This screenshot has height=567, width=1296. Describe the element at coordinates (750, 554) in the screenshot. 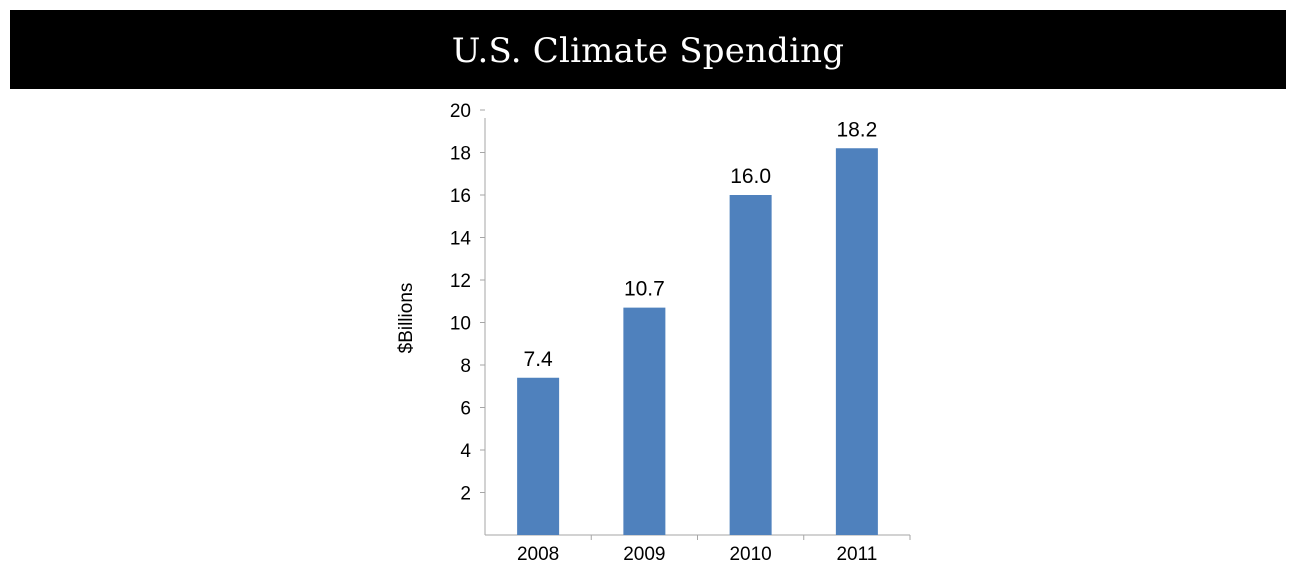

I see `x-tick-label: 2010` at that location.